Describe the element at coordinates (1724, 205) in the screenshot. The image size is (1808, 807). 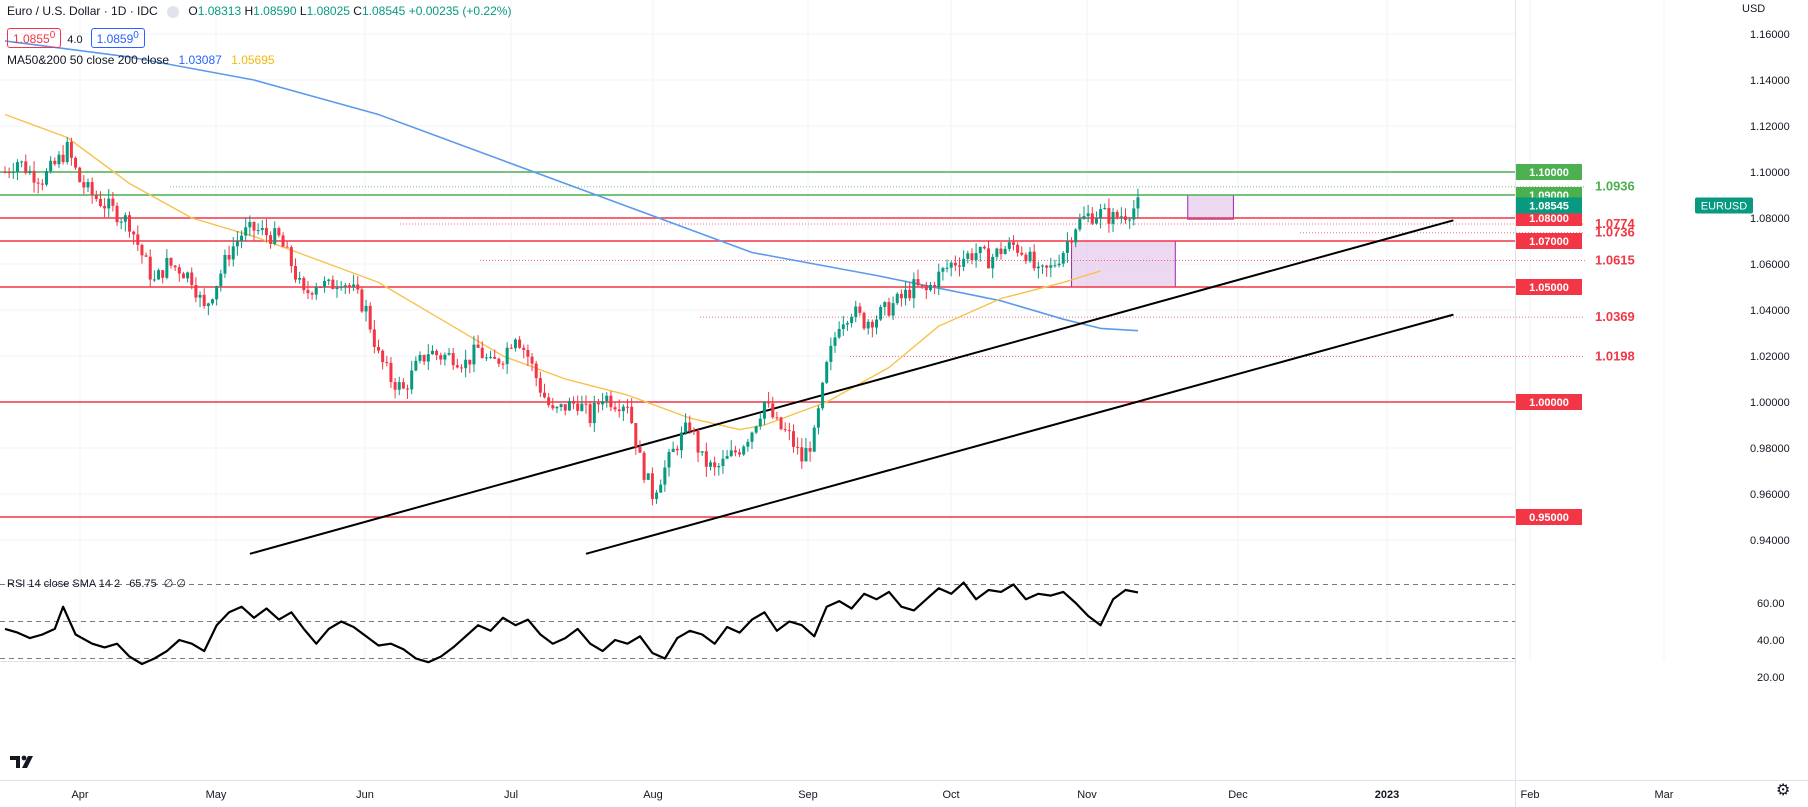
I see `symbol-tag` at that location.